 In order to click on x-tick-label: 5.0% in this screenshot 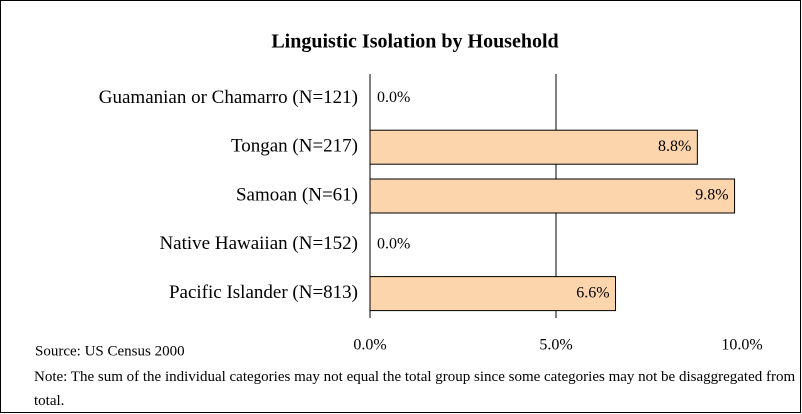, I will do `click(555, 345)`.